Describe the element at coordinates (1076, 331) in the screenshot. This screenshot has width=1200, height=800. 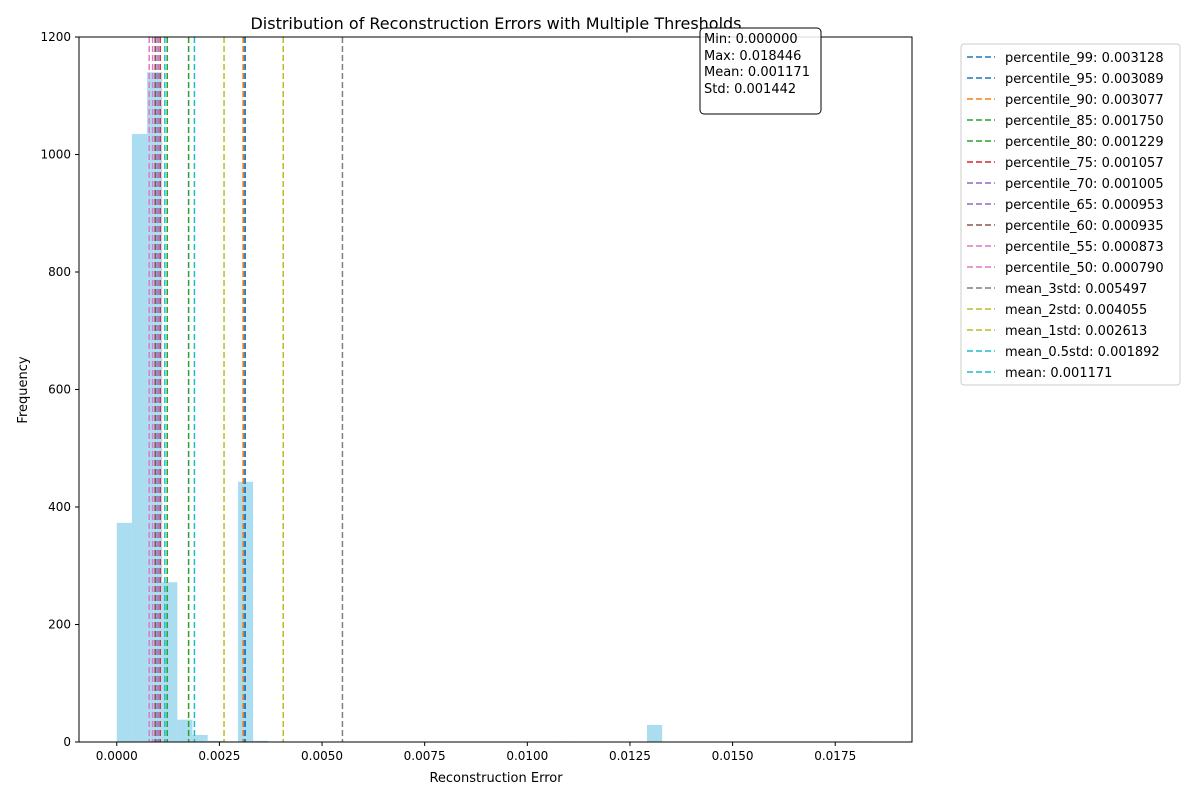
I see `legend-label-13: mean_1std: 0.002613` at that location.